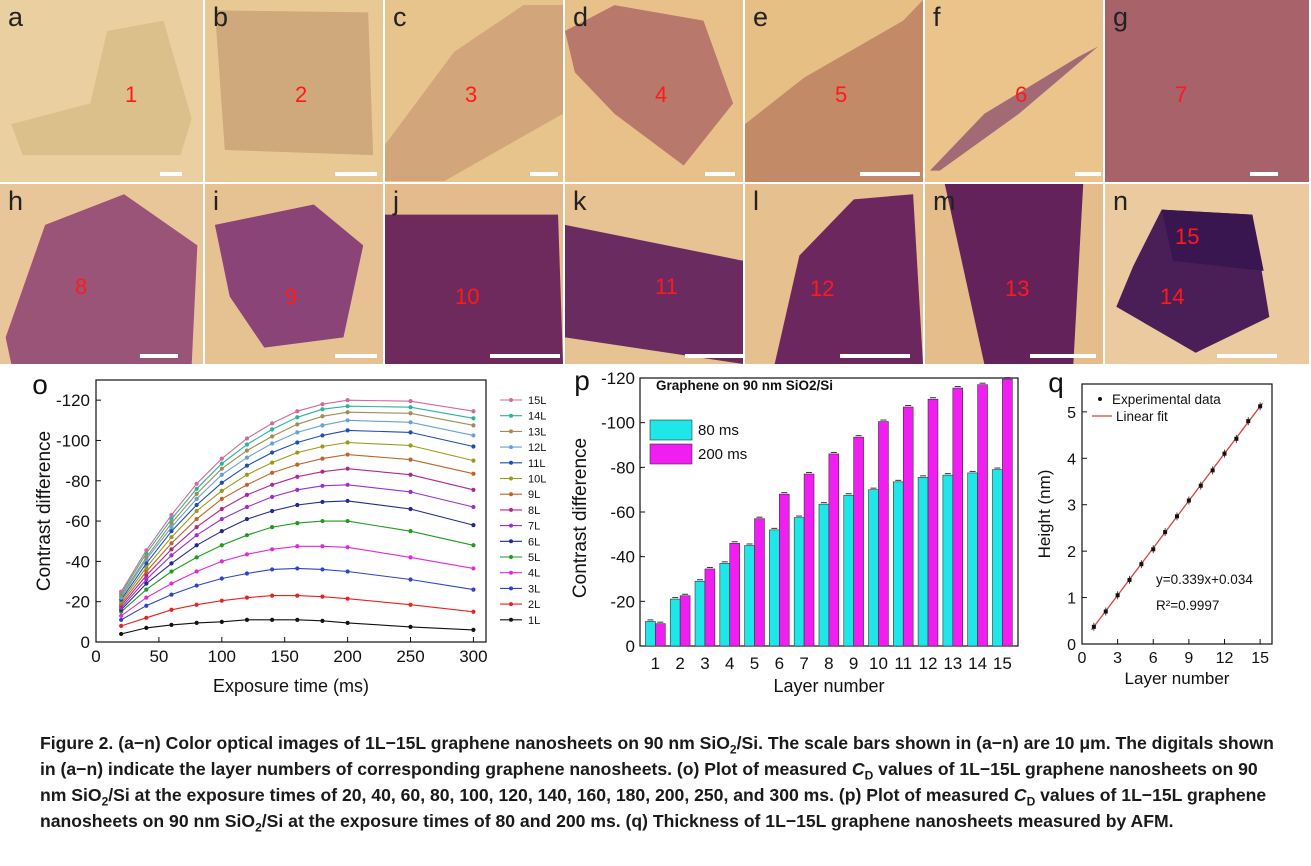 The width and height of the screenshot is (1311, 866). I want to click on layer-number-label: 5, so click(841, 94).